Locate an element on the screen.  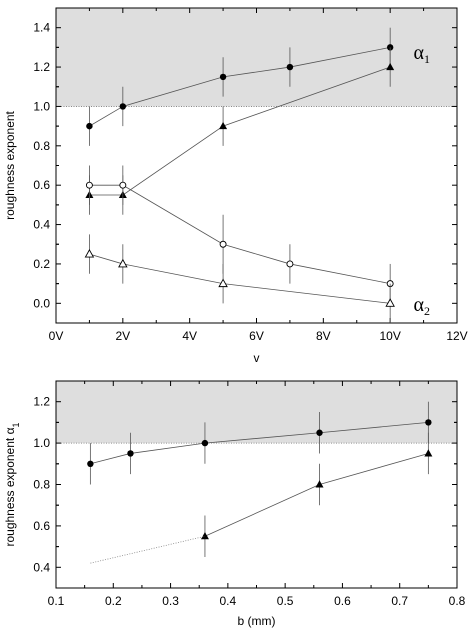
x-tick-label: 0.2 is located at coordinates (113, 601).